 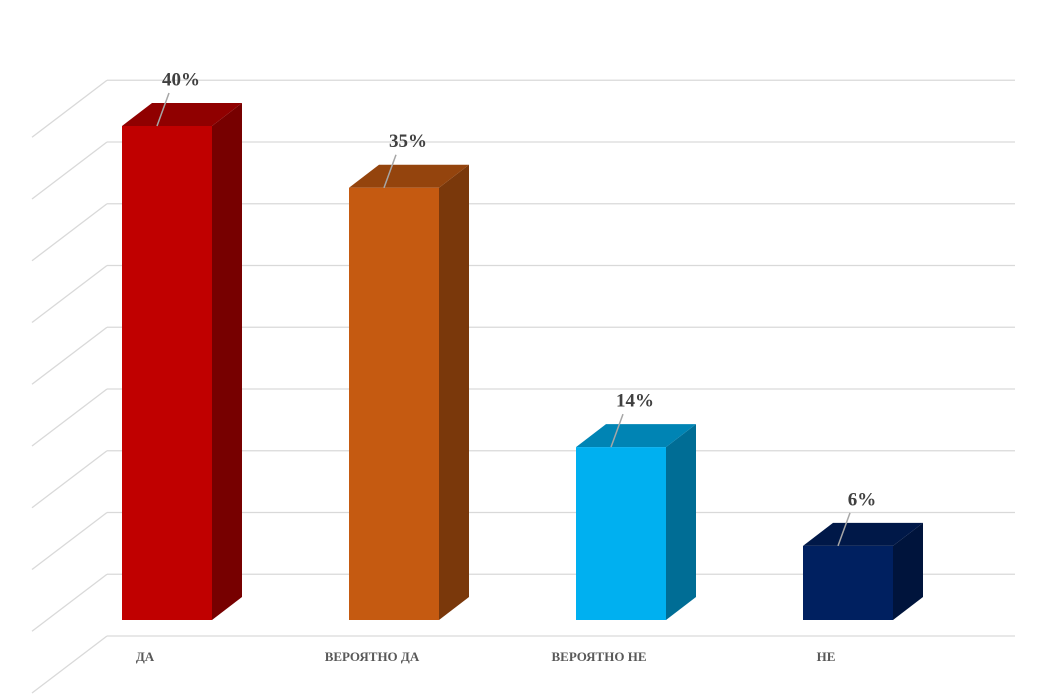 I want to click on value-label: 40%, so click(x=181, y=79).